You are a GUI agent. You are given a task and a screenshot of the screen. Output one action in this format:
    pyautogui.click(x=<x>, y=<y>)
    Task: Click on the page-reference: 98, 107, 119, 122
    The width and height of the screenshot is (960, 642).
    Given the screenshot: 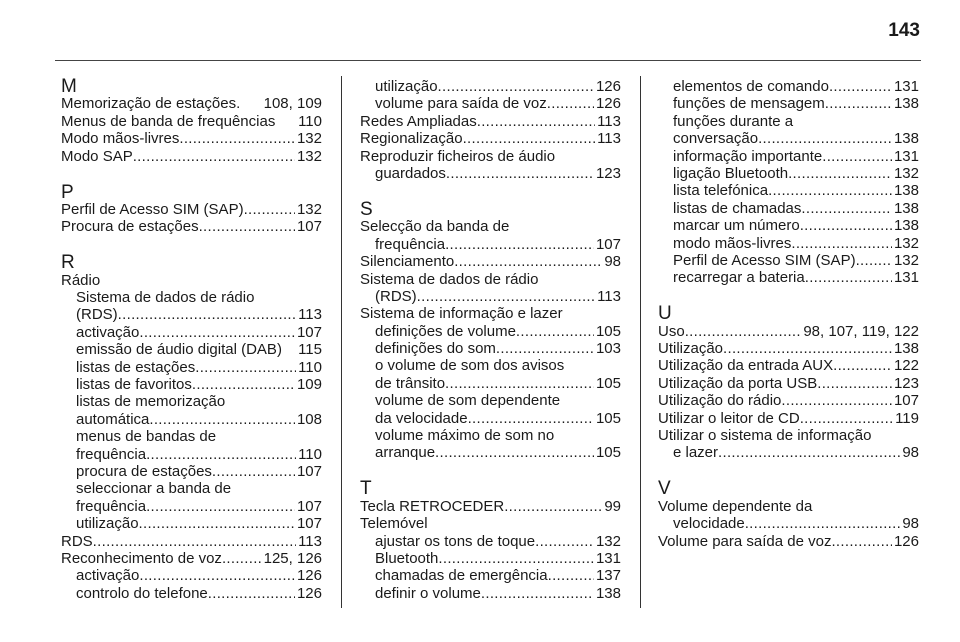 What is the action you would take?
    pyautogui.click(x=861, y=331)
    